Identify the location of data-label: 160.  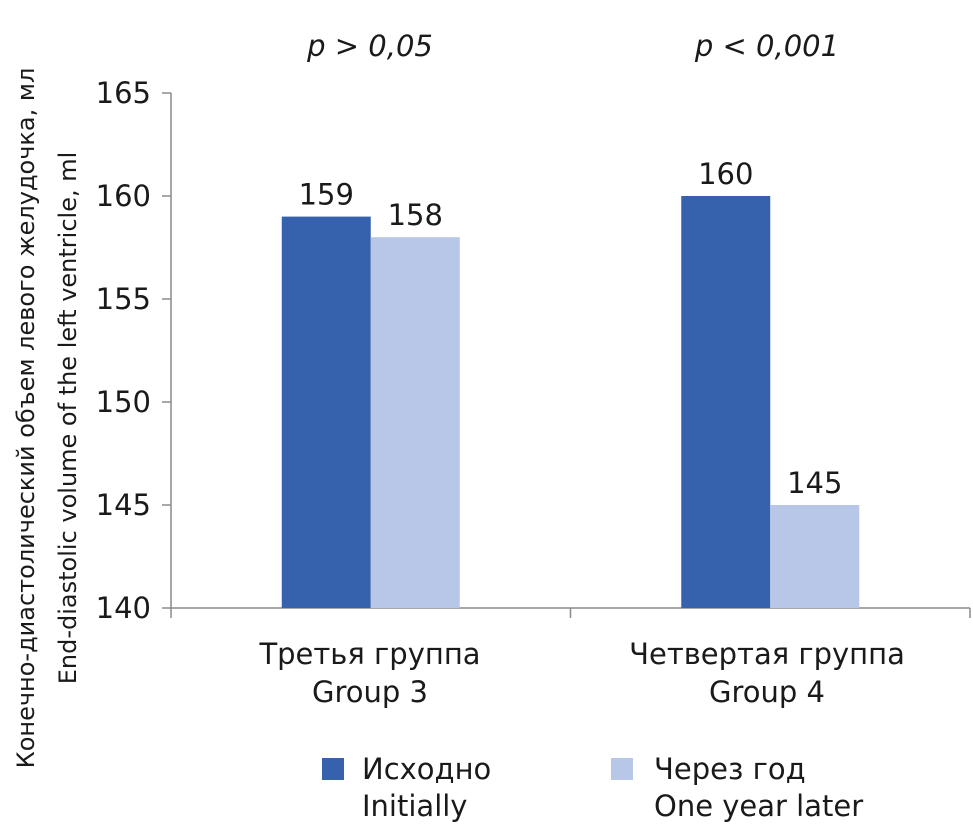
(725, 174).